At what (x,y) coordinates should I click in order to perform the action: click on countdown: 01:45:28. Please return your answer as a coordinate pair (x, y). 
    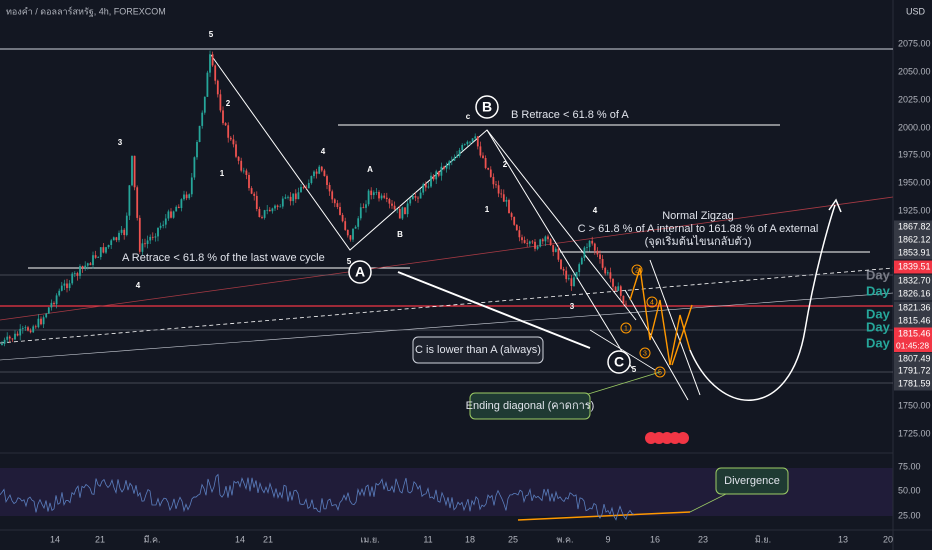
    Looking at the image, I should click on (912, 345).